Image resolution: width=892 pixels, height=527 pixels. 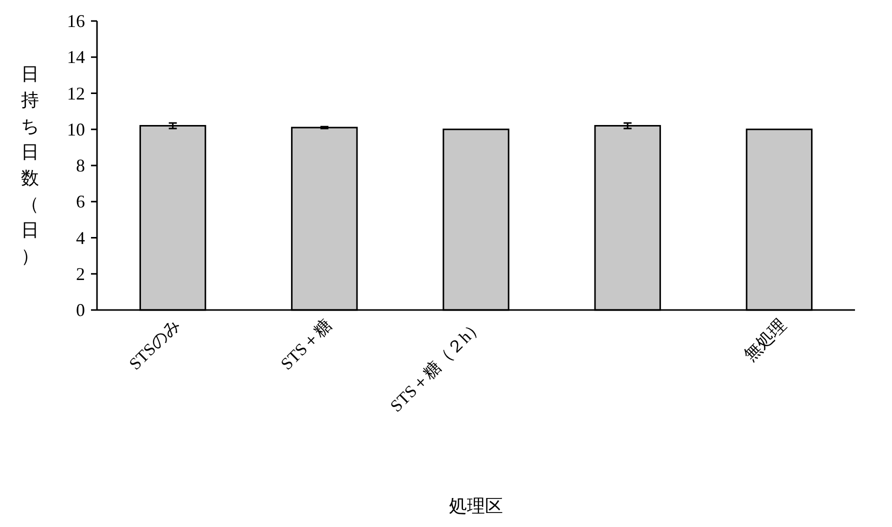 I want to click on y-tick-label: 0, so click(x=80, y=310).